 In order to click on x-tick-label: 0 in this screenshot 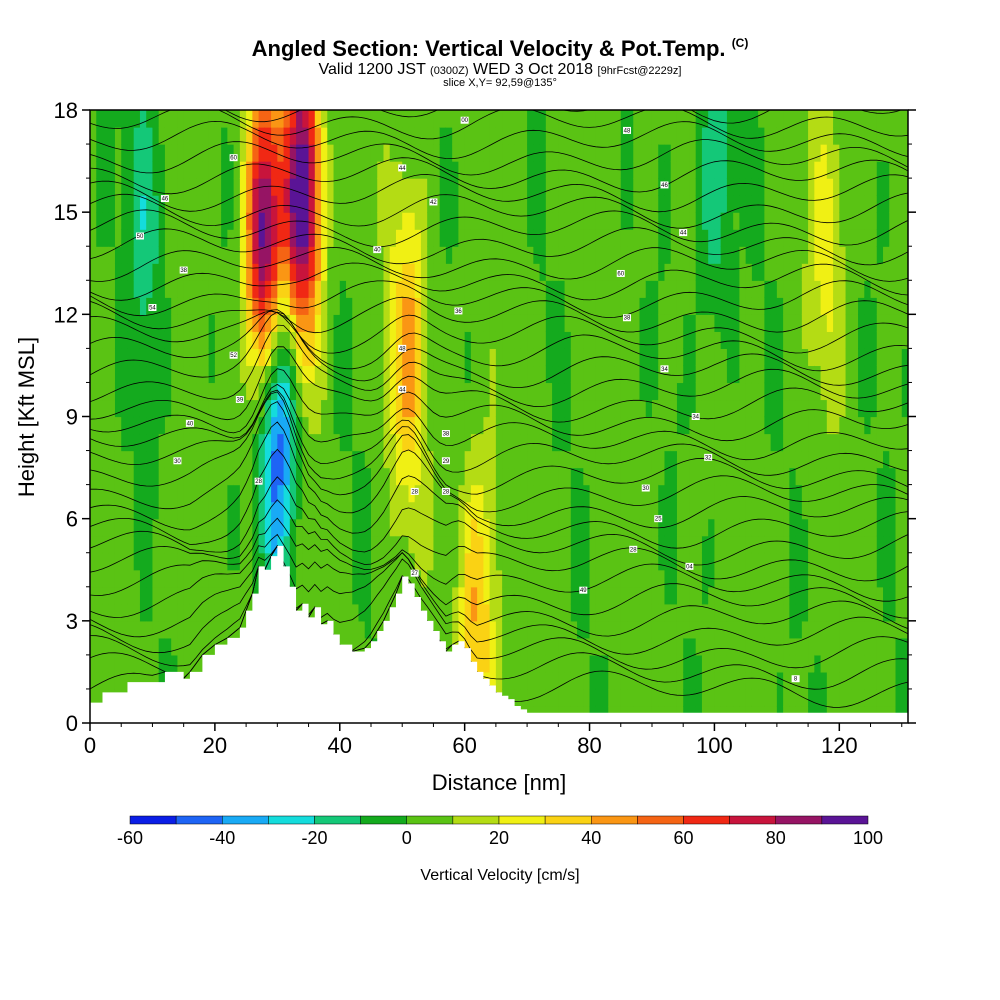, I will do `click(90, 745)`.